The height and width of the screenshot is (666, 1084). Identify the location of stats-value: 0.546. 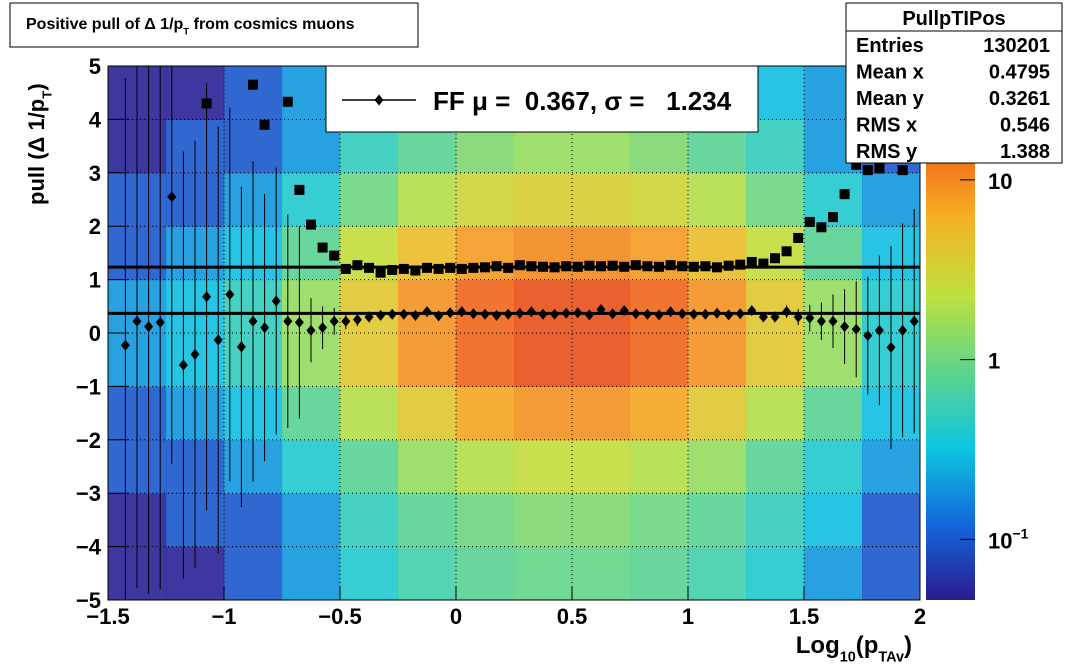
(1025, 126).